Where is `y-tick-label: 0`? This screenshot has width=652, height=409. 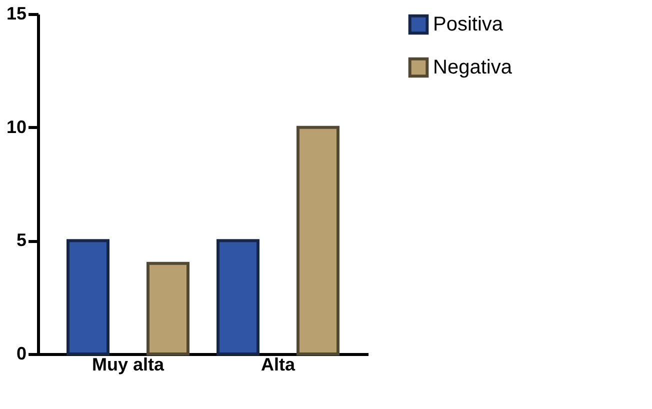
y-tick-label: 0 is located at coordinates (21, 354).